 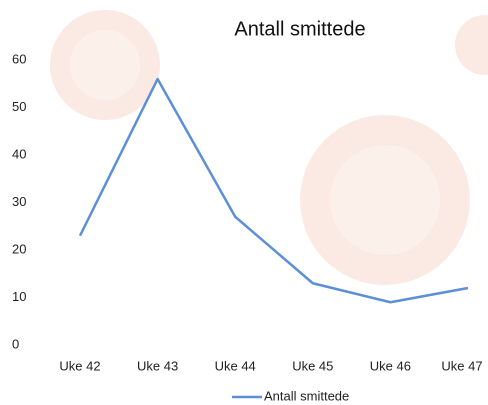 What do you see at coordinates (461, 365) in the screenshot?
I see `x-tick-label: Uke 47` at bounding box center [461, 365].